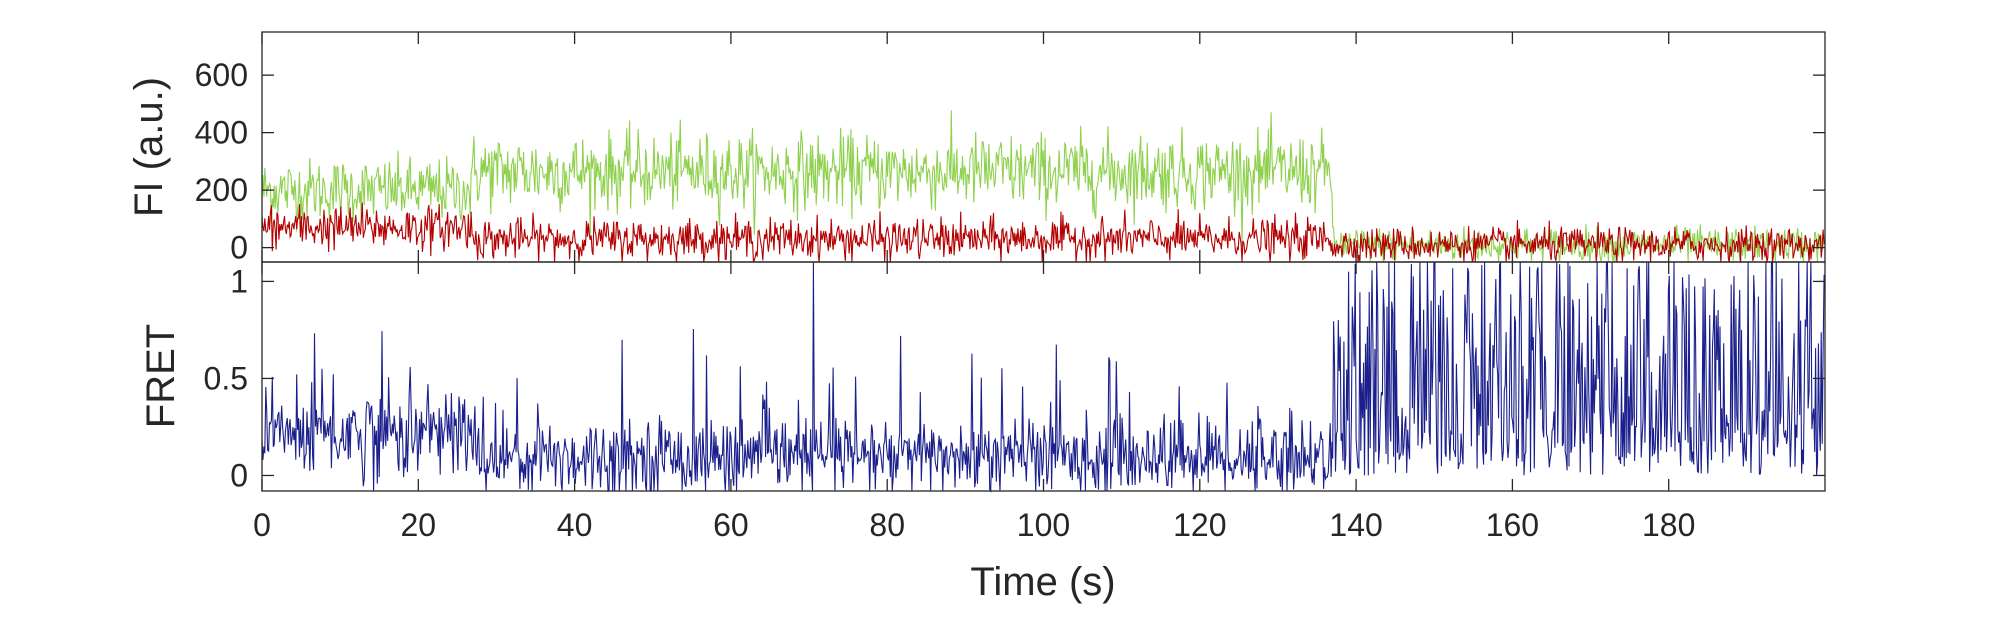 The width and height of the screenshot is (2005, 625). Describe the element at coordinates (221, 133) in the screenshot. I see `y-tick-label: 400` at that location.